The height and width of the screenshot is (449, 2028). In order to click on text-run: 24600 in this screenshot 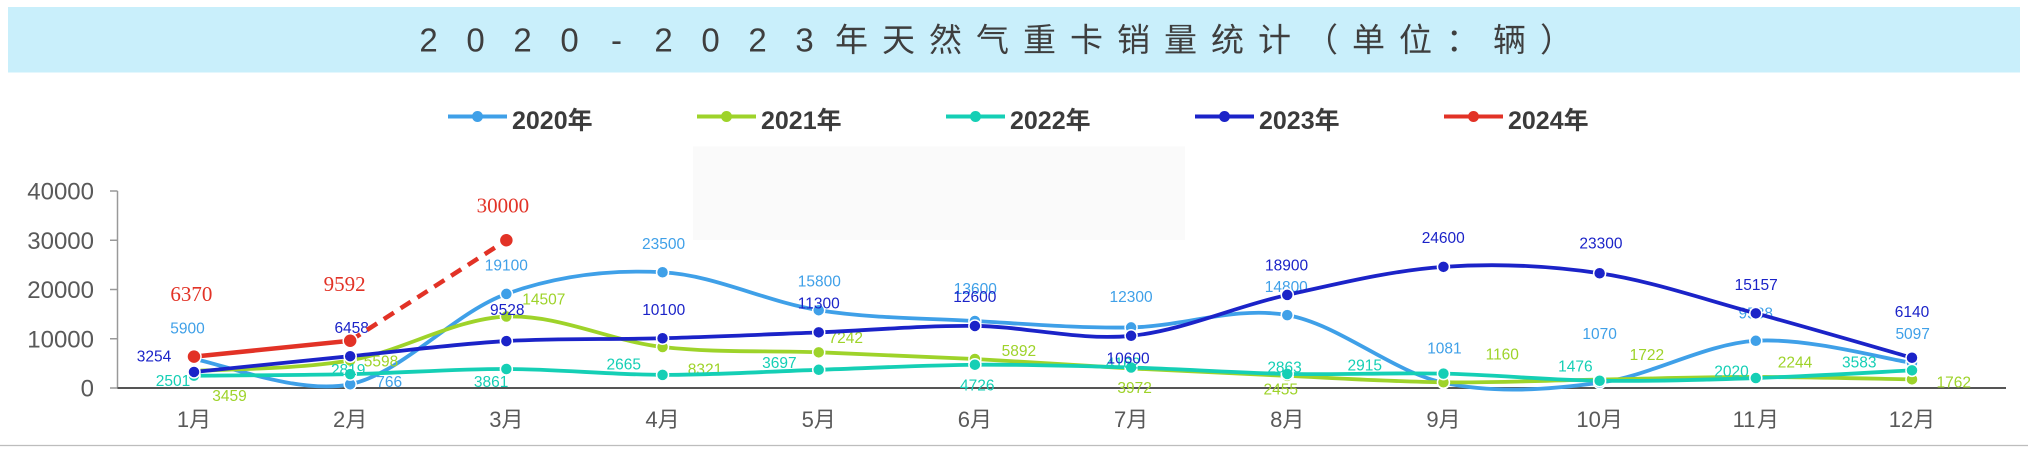, I will do `click(1443, 238)`.